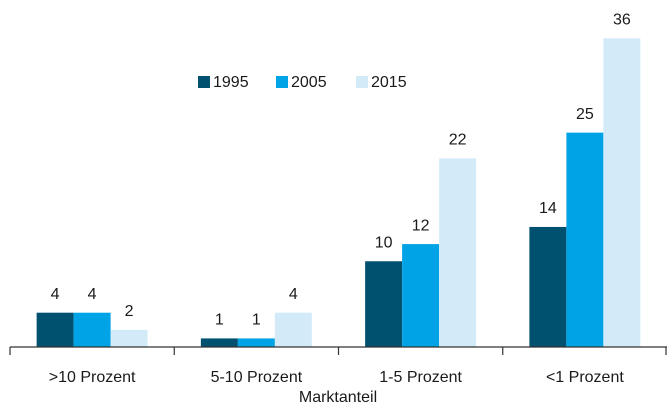 The height and width of the screenshot is (414, 667). I want to click on data-label: 25, so click(585, 114).